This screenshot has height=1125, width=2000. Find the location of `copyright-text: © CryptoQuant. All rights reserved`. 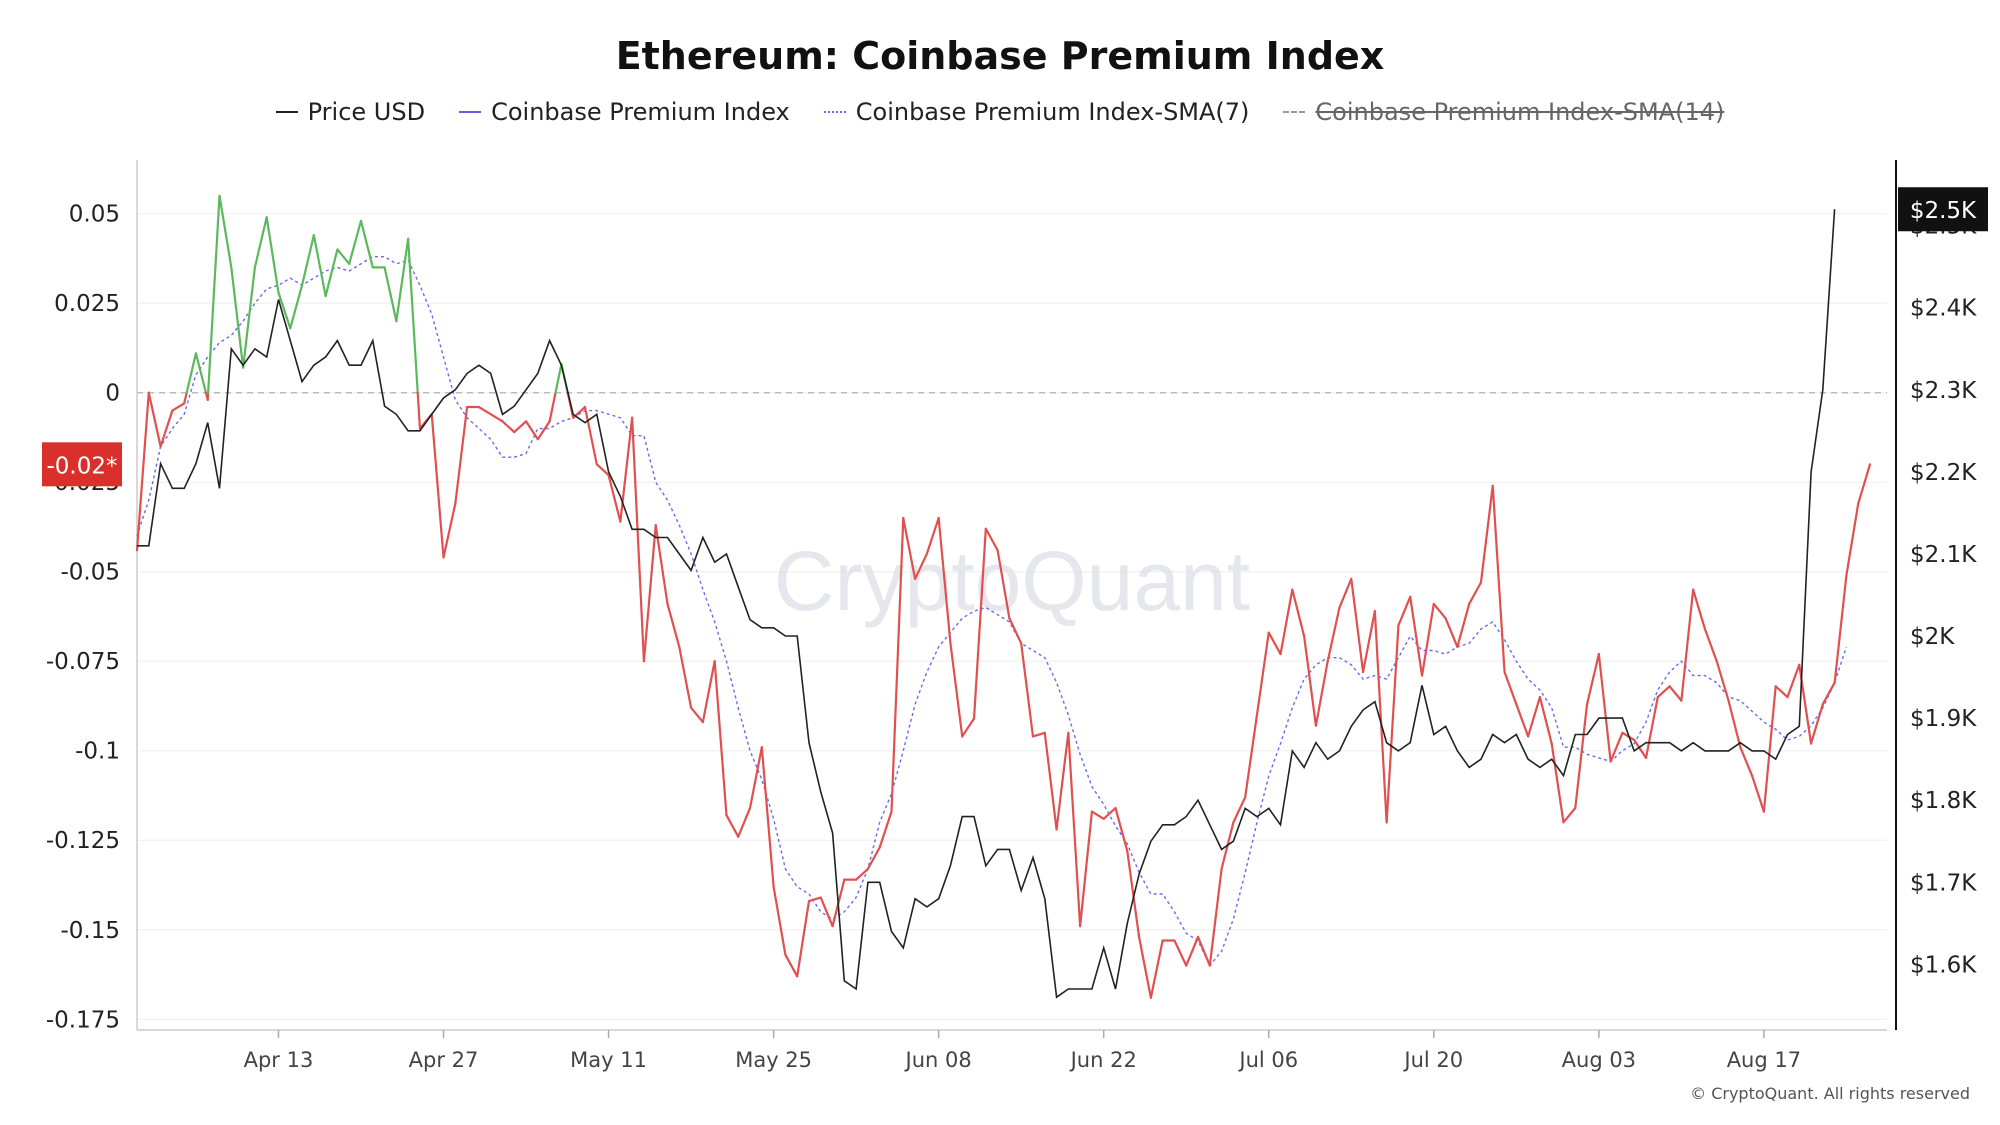

copyright-text: © CryptoQuant. All rights reserved is located at coordinates (1830, 1093).